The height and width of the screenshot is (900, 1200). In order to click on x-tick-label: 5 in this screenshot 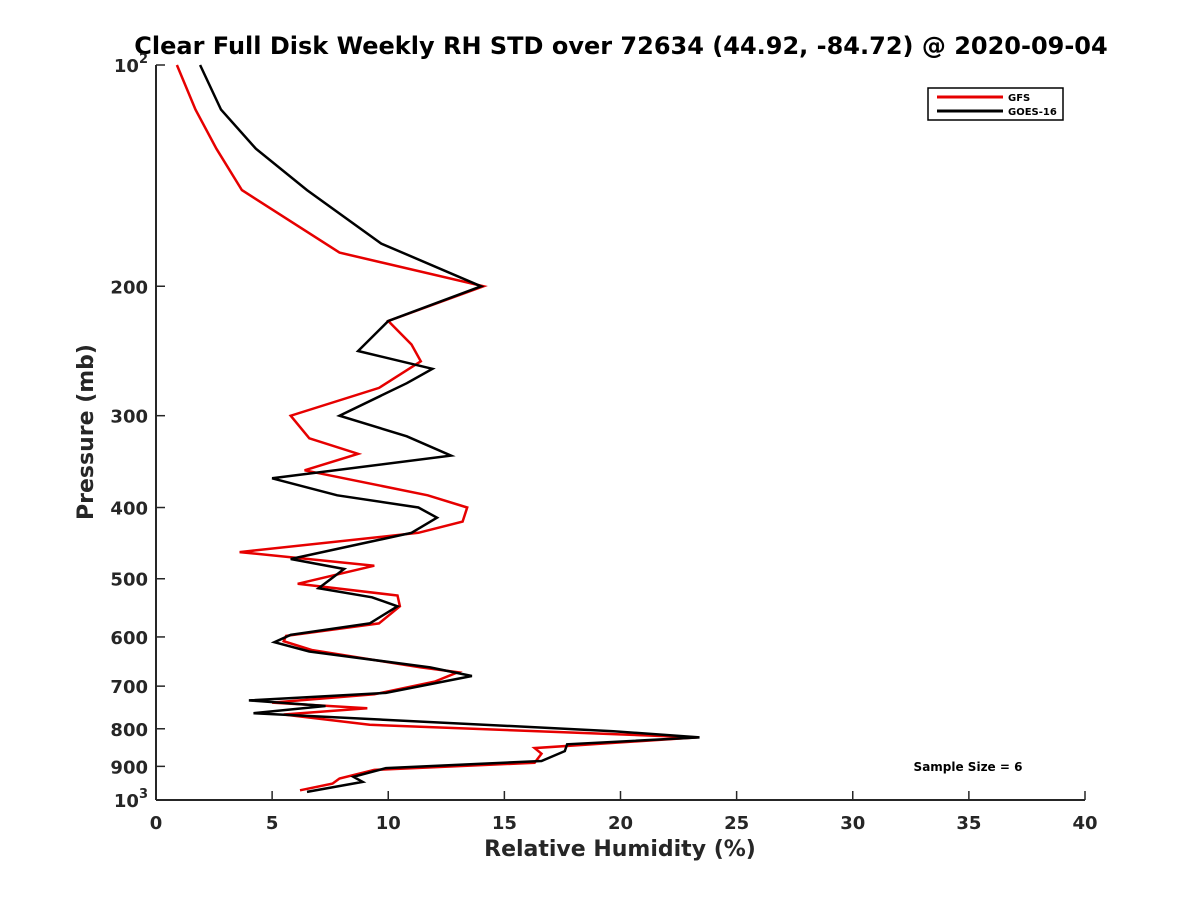, I will do `click(272, 823)`.